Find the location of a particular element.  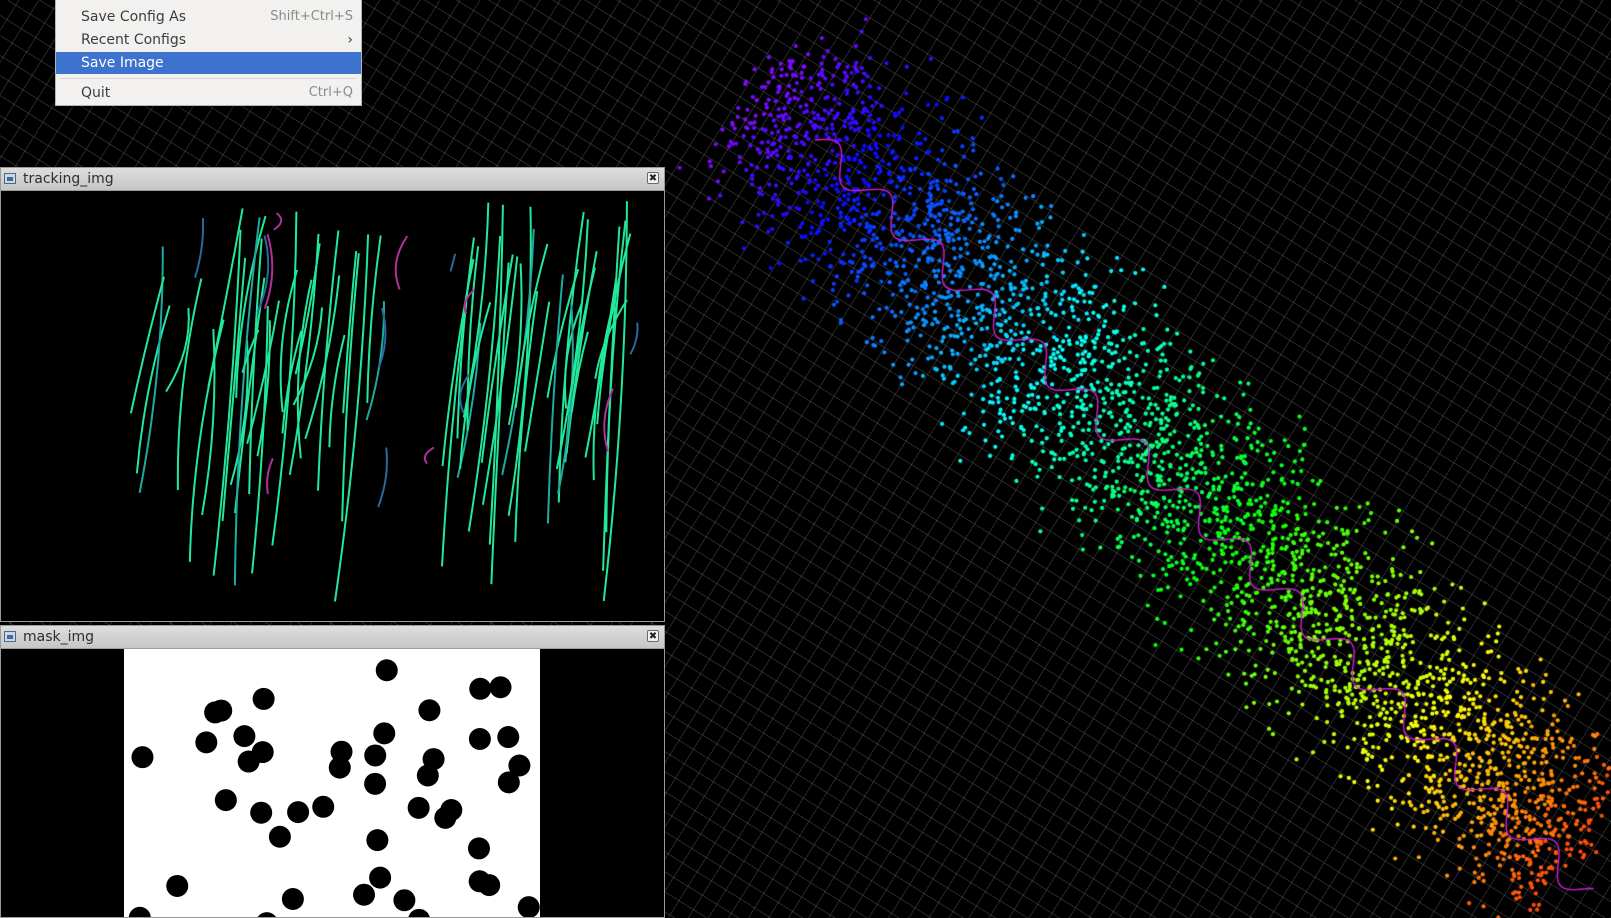

menu-item-shortcut: Shift+Ctrl+S is located at coordinates (311, 16).